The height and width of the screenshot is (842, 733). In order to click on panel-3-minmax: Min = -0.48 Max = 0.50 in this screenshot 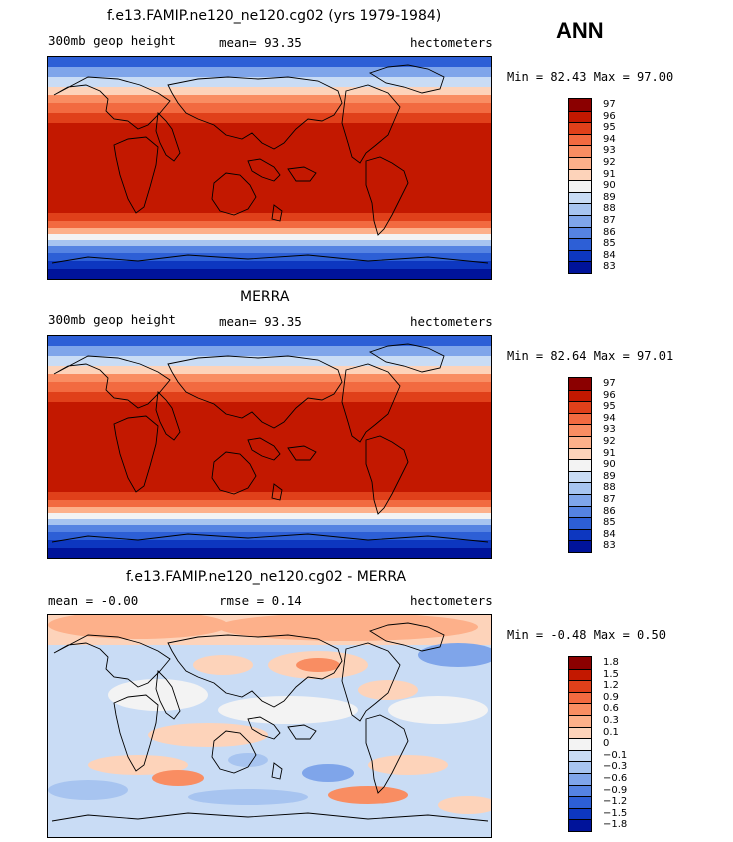, I will do `click(586, 635)`.